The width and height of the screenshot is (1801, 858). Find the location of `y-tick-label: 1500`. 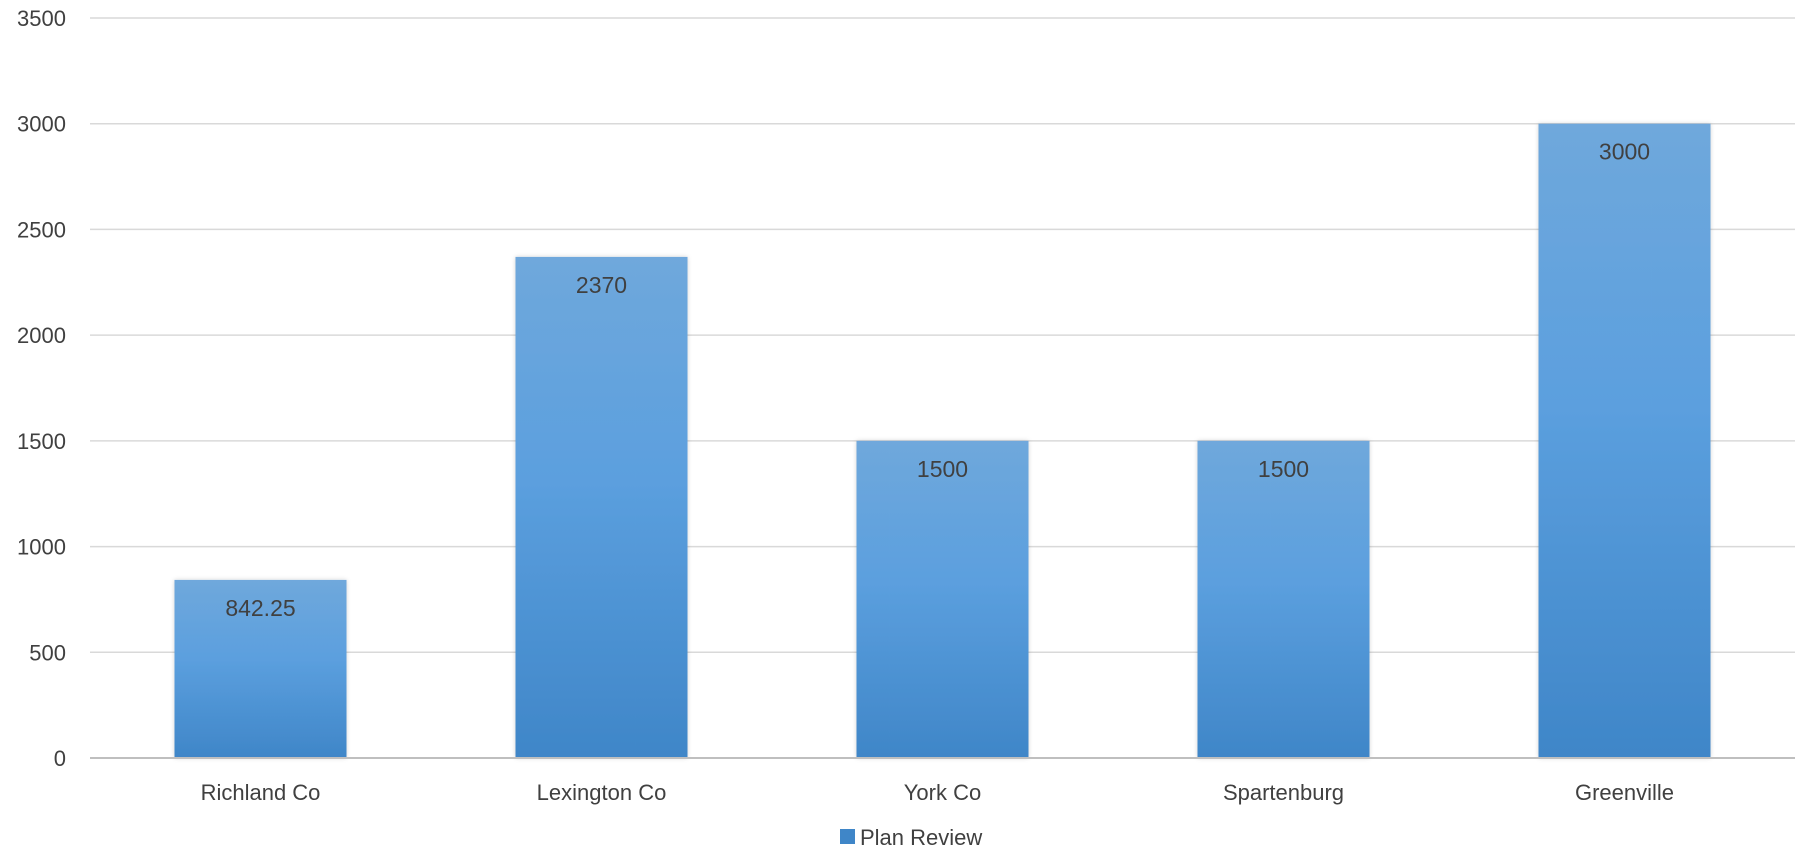

y-tick-label: 1500 is located at coordinates (41, 441).